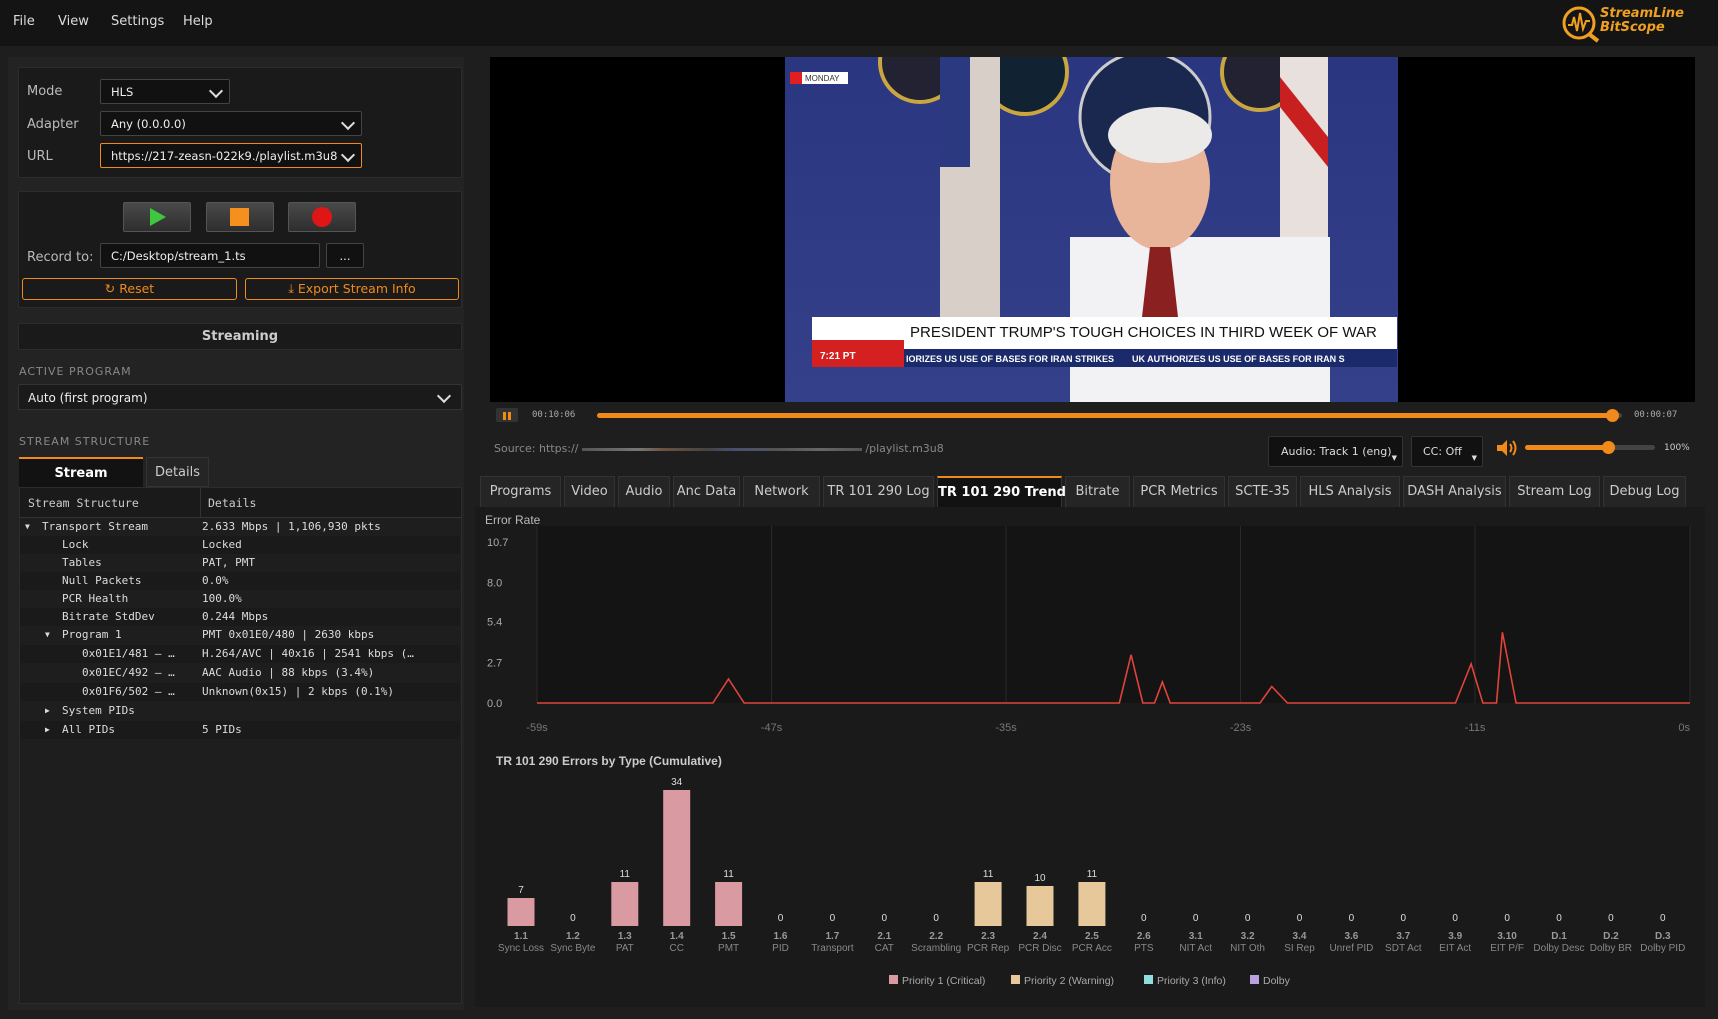 This screenshot has width=1718, height=1019. Describe the element at coordinates (235, 616) in the screenshot. I see `tree-row-detail: 0.244 Mbps` at that location.